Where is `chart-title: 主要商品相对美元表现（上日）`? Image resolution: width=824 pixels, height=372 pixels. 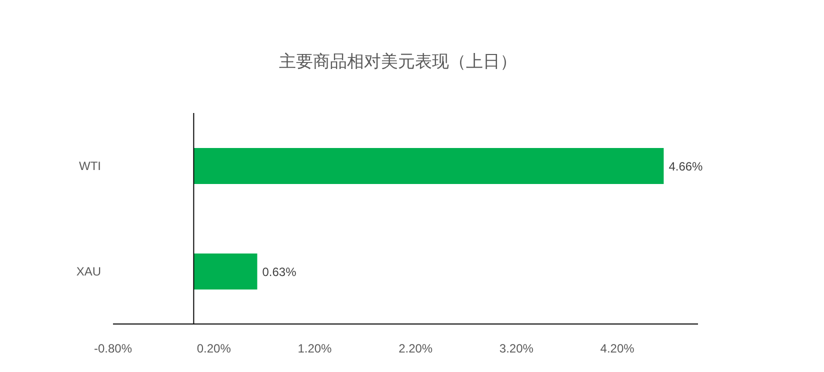
chart-title: 主要商品相对美元表现（上日） is located at coordinates (398, 62).